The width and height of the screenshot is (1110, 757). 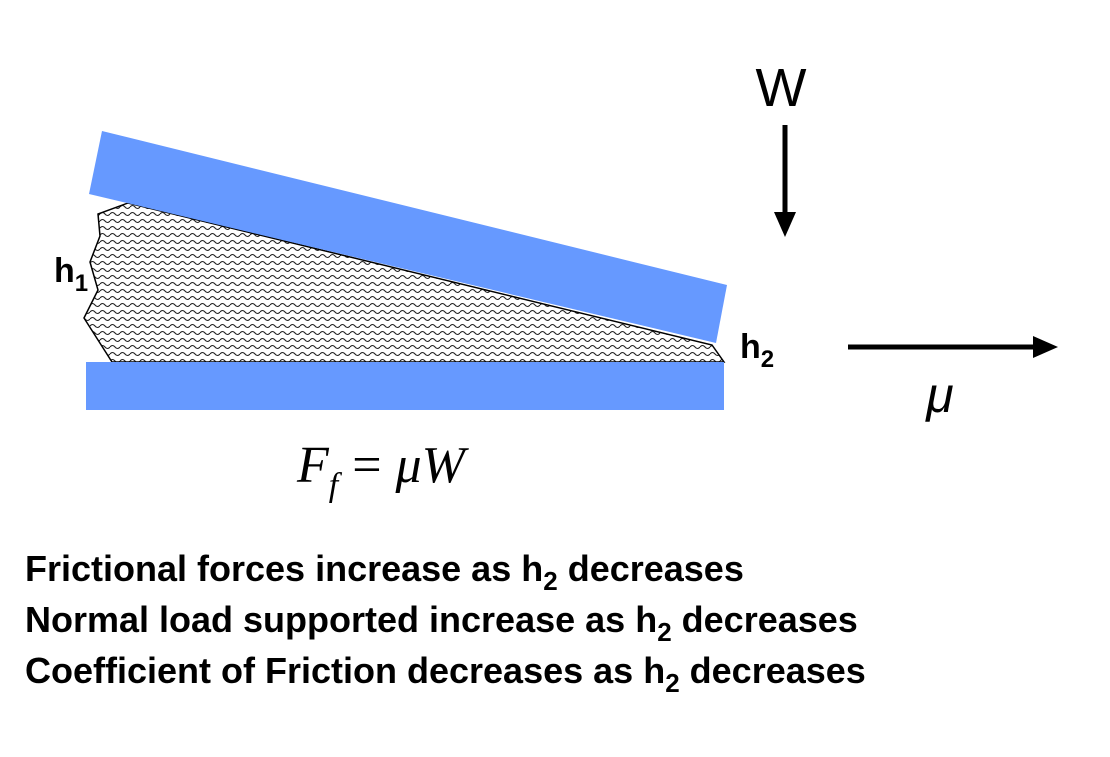 What do you see at coordinates (750, 347) in the screenshot?
I see `h2-base: h` at bounding box center [750, 347].